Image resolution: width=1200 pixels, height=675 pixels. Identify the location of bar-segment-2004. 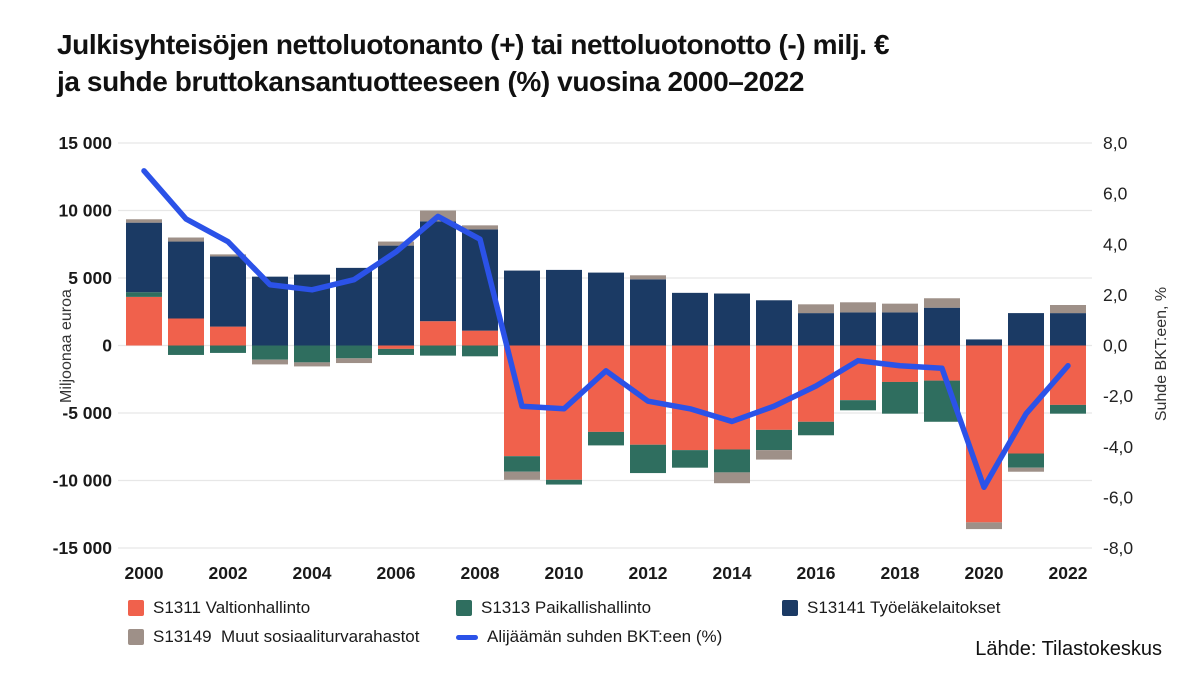
(312, 354).